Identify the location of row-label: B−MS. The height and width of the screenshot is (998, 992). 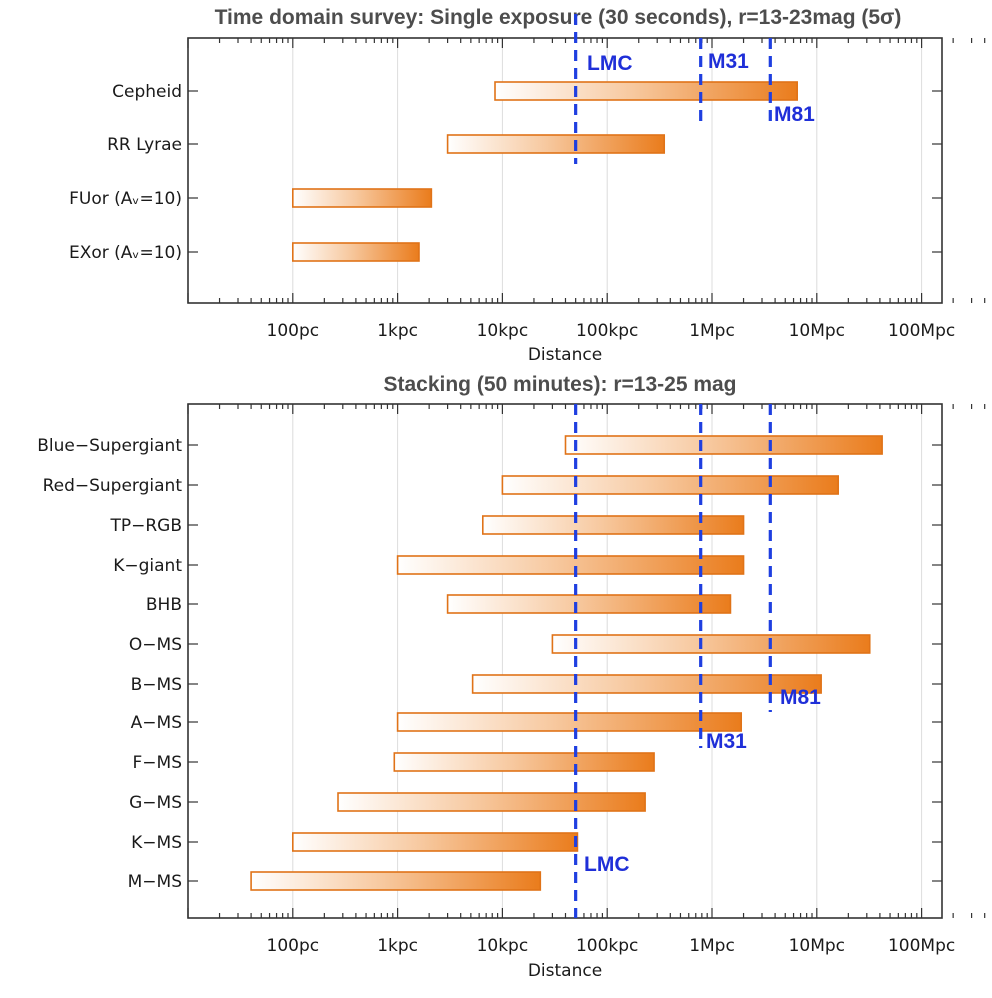
(156, 685).